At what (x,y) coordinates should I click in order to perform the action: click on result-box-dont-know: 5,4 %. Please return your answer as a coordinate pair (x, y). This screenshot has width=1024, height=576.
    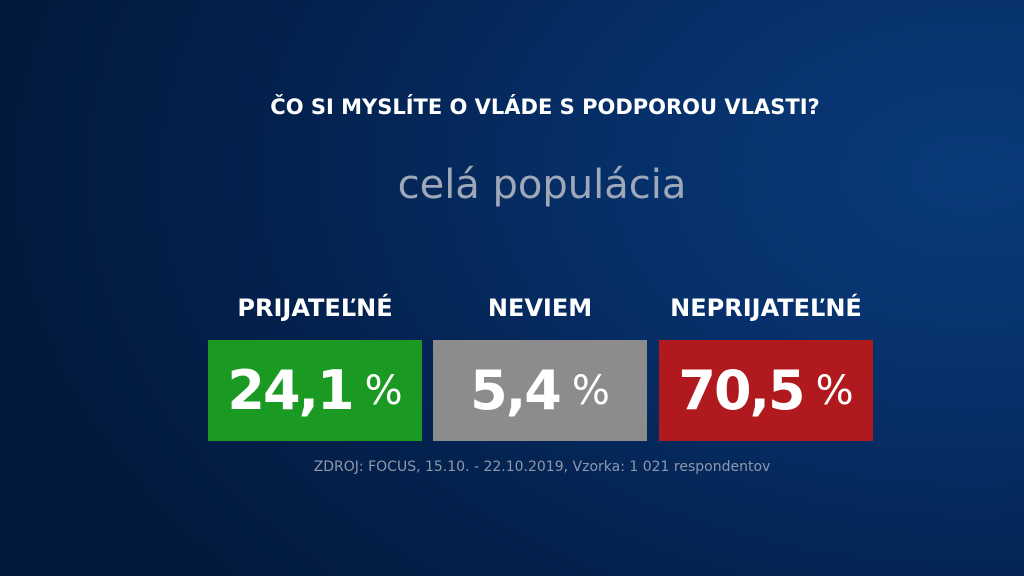
    Looking at the image, I should click on (540, 390).